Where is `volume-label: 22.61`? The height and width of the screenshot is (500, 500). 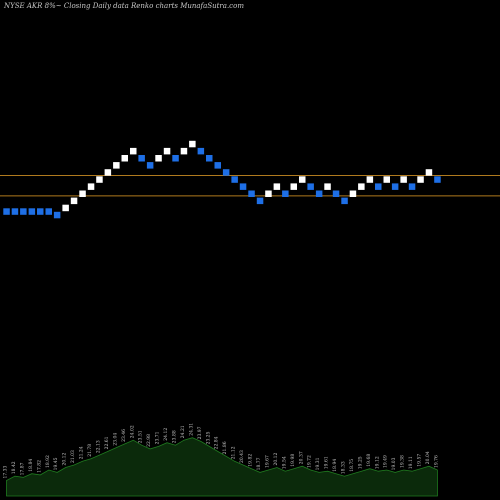 volume-label: 22.61 is located at coordinates (107, 442).